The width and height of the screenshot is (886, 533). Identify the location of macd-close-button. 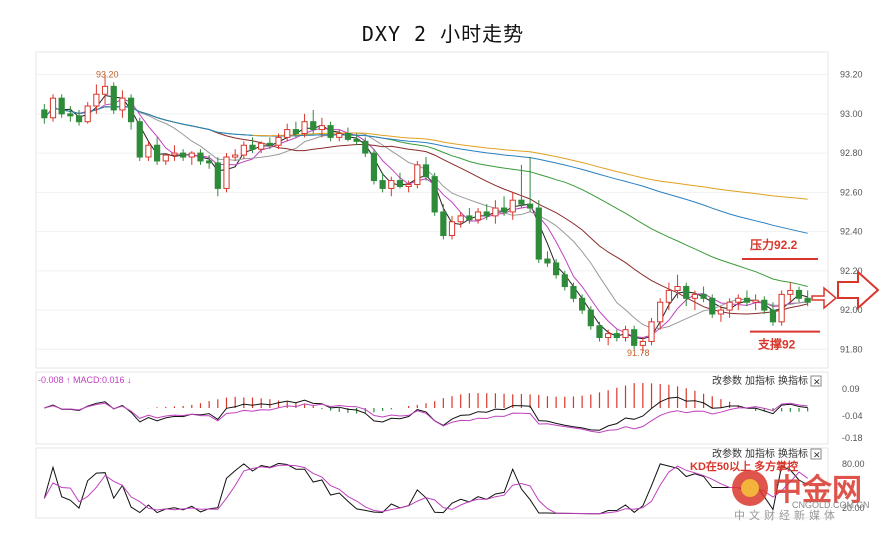
(816, 381).